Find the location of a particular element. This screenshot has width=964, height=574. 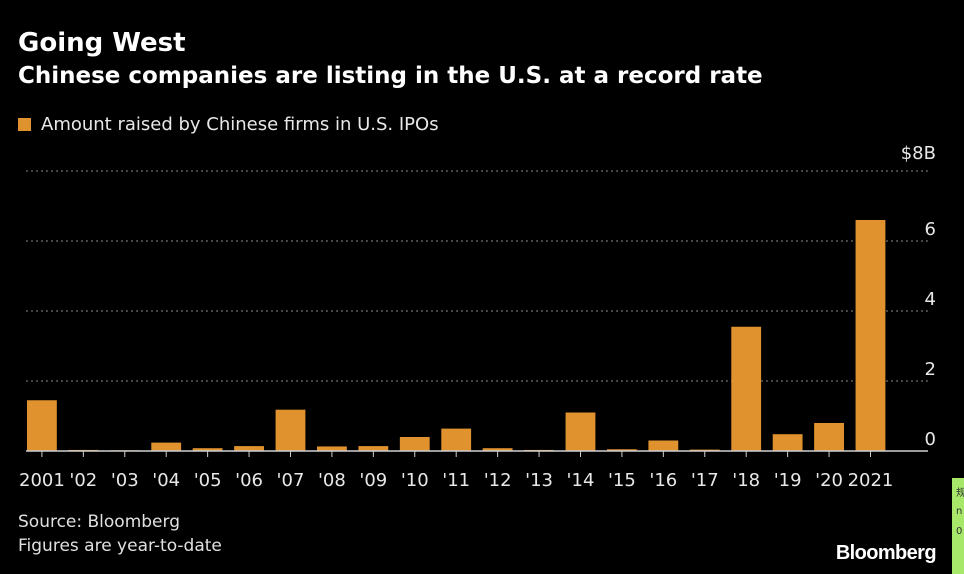

side-panel-edge: 规 n 0 is located at coordinates (958, 526).